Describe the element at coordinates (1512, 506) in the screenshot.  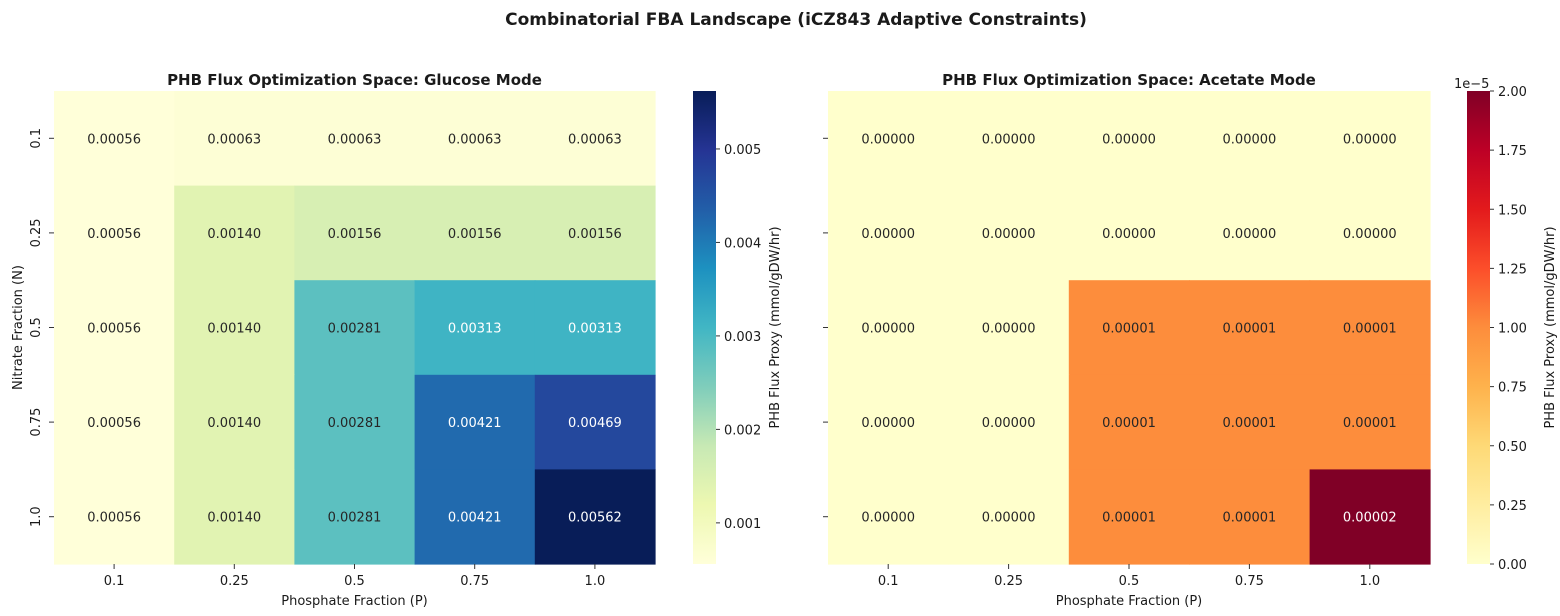
I see `colorbar-tick-label: 0.25` at that location.